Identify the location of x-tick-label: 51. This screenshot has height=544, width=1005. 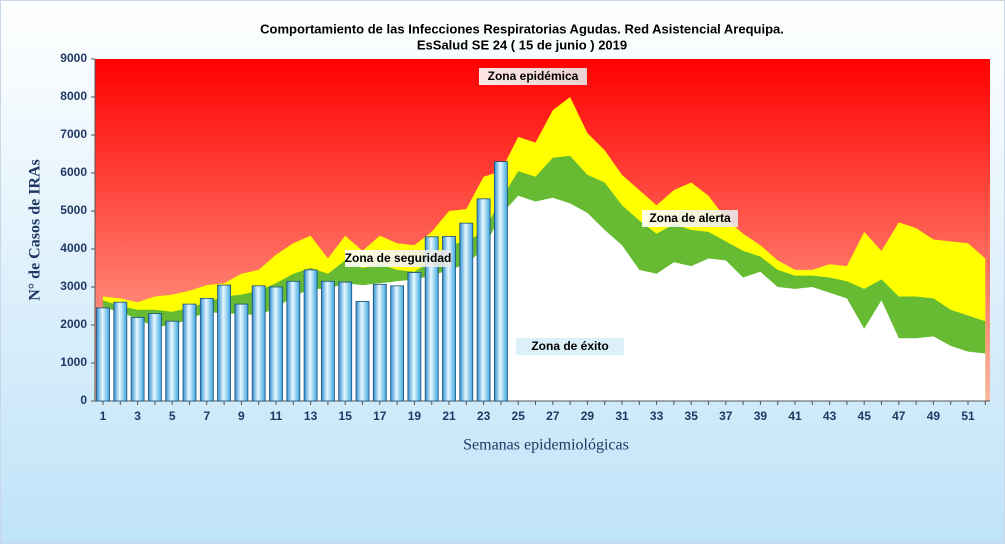
(968, 416).